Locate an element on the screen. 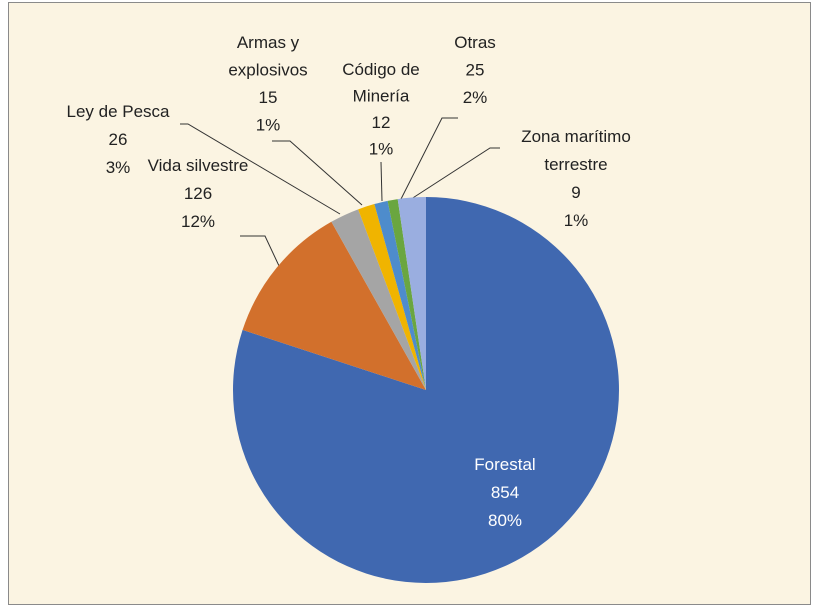 Image resolution: width=813 pixels, height=605 pixels. data-label-value: 15 is located at coordinates (268, 97).